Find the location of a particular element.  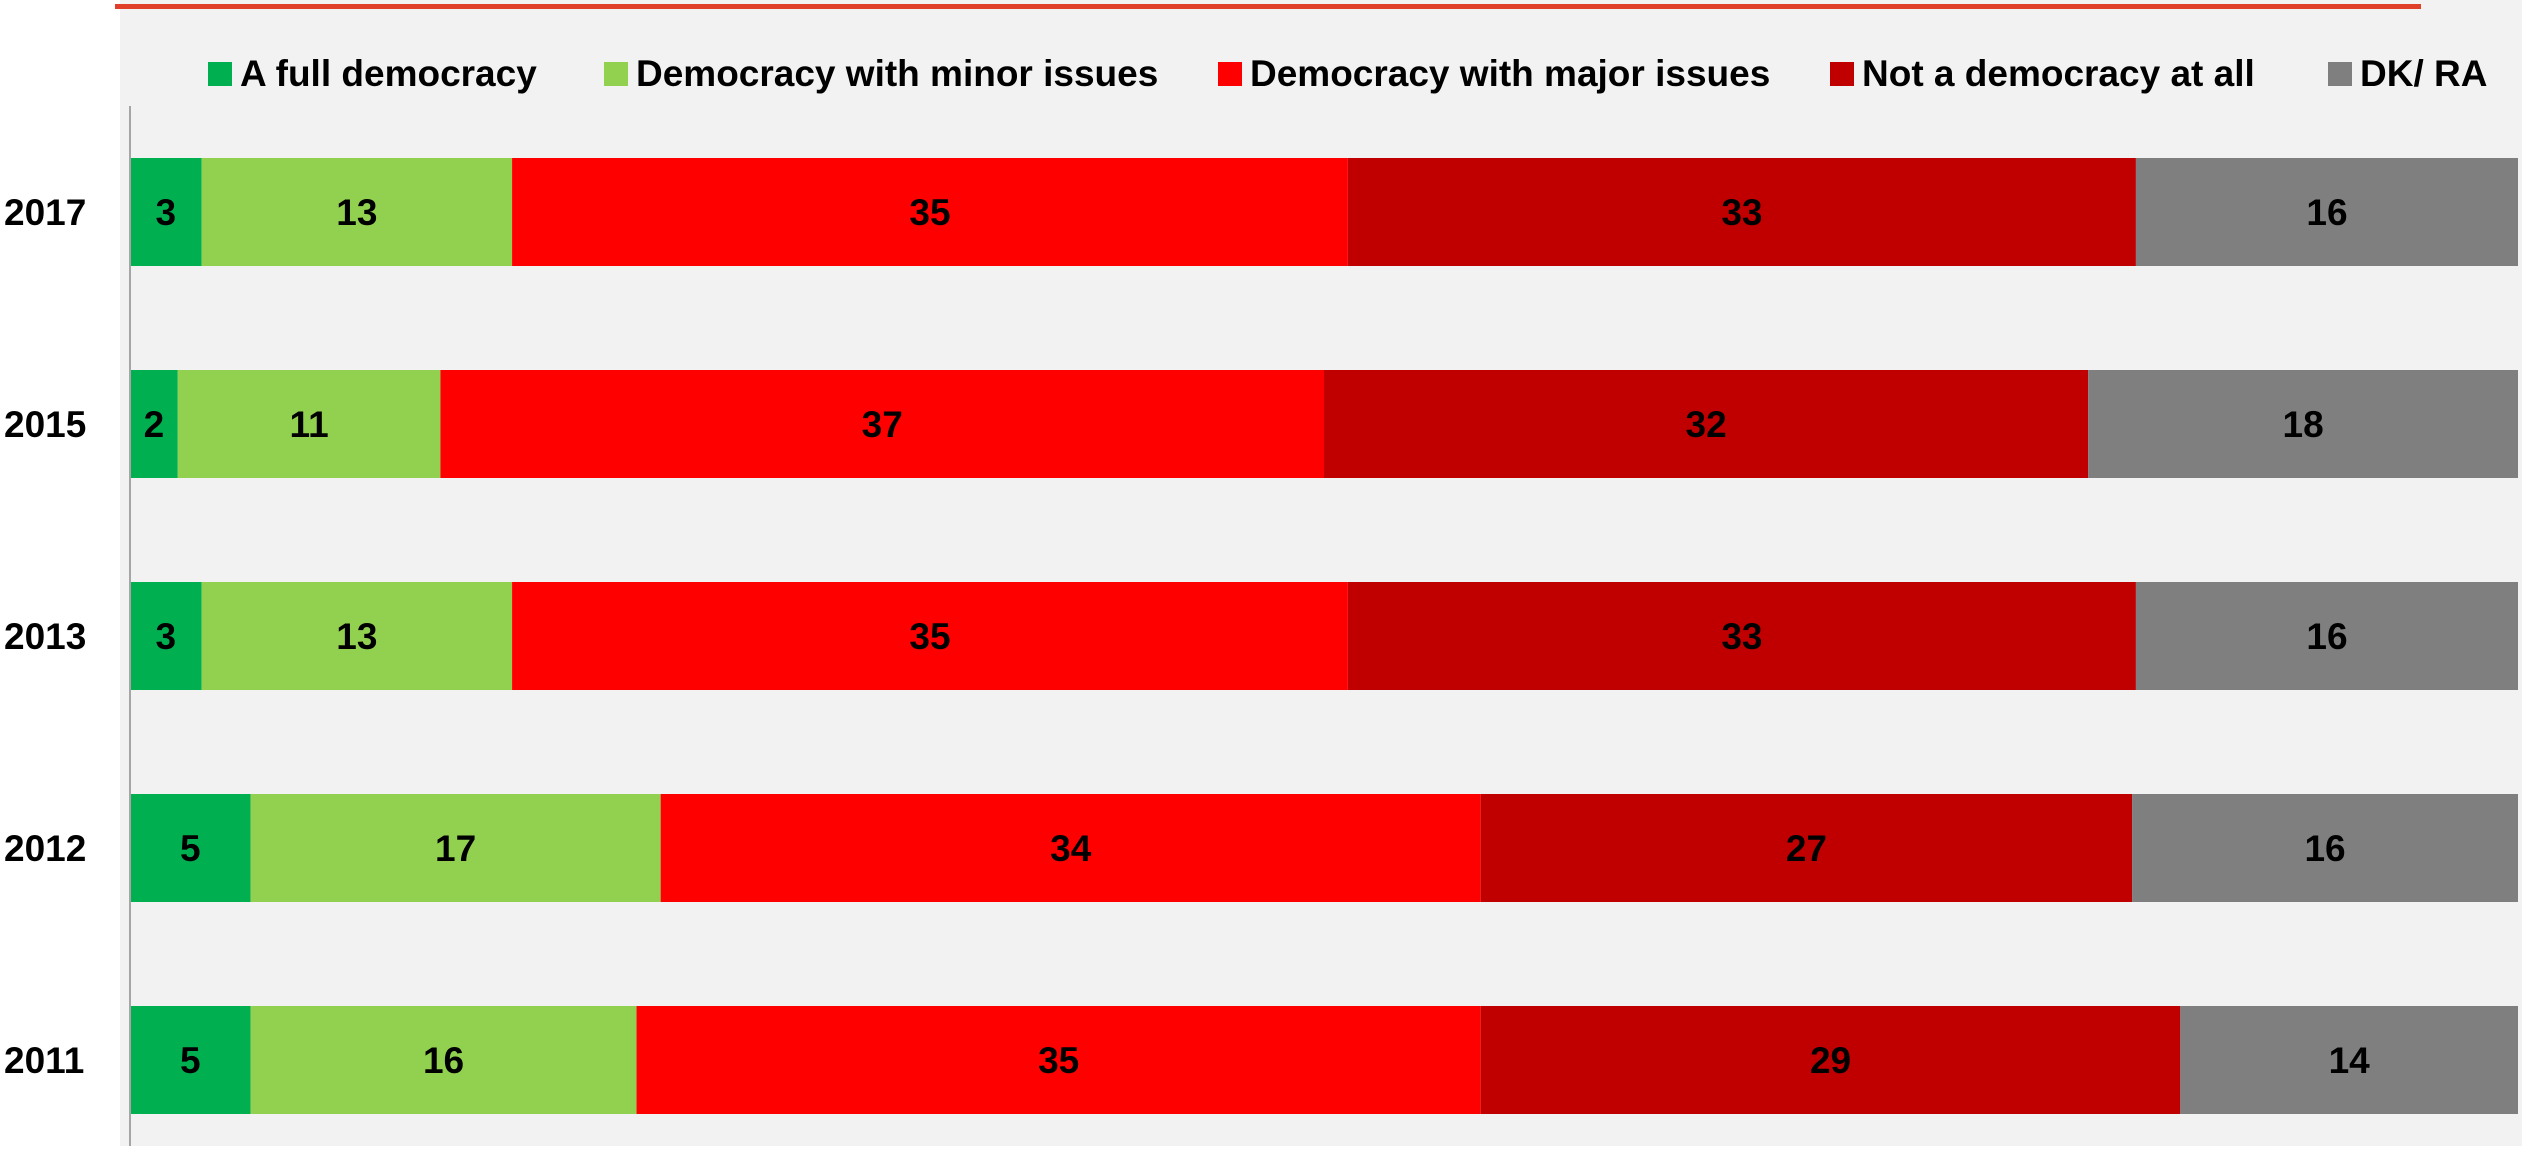

legend-label: Democracy with minor issues is located at coordinates (897, 73).